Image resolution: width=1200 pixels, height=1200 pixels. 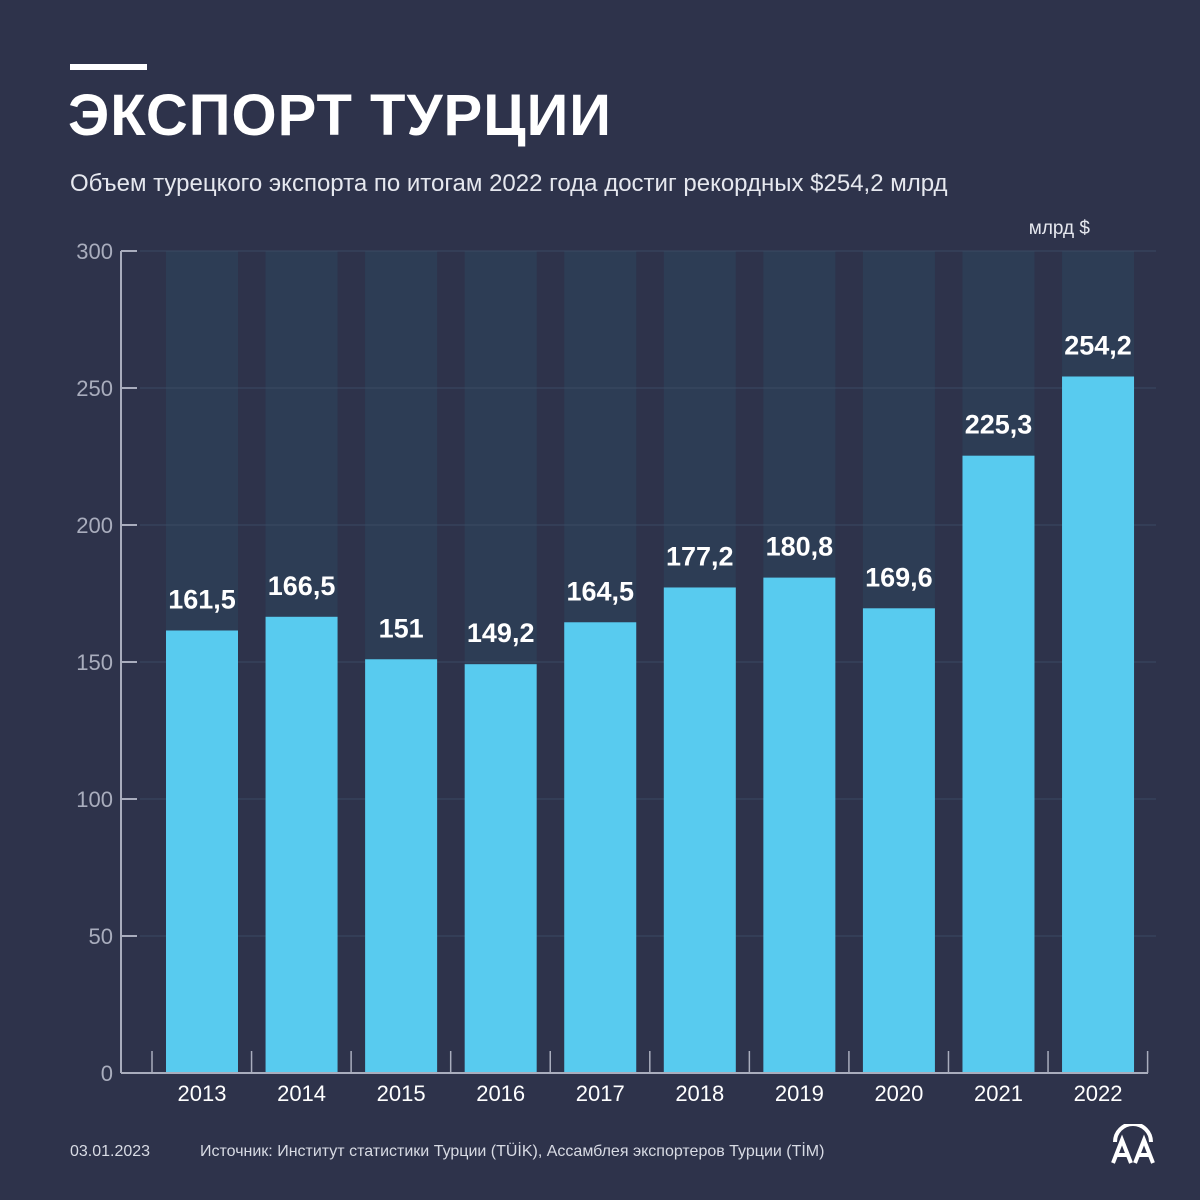 What do you see at coordinates (202, 851) in the screenshot?
I see `bar-2013` at bounding box center [202, 851].